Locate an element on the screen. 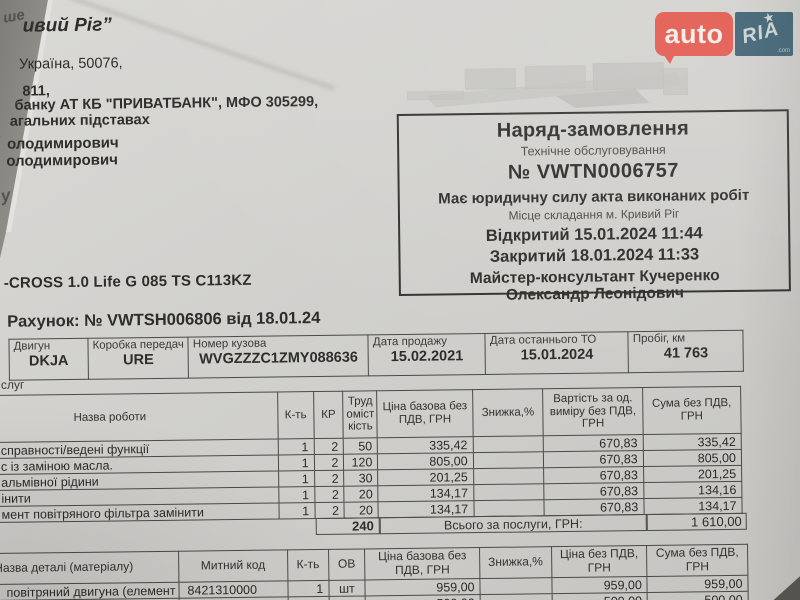  field-value: 41 763 is located at coordinates (686, 353).